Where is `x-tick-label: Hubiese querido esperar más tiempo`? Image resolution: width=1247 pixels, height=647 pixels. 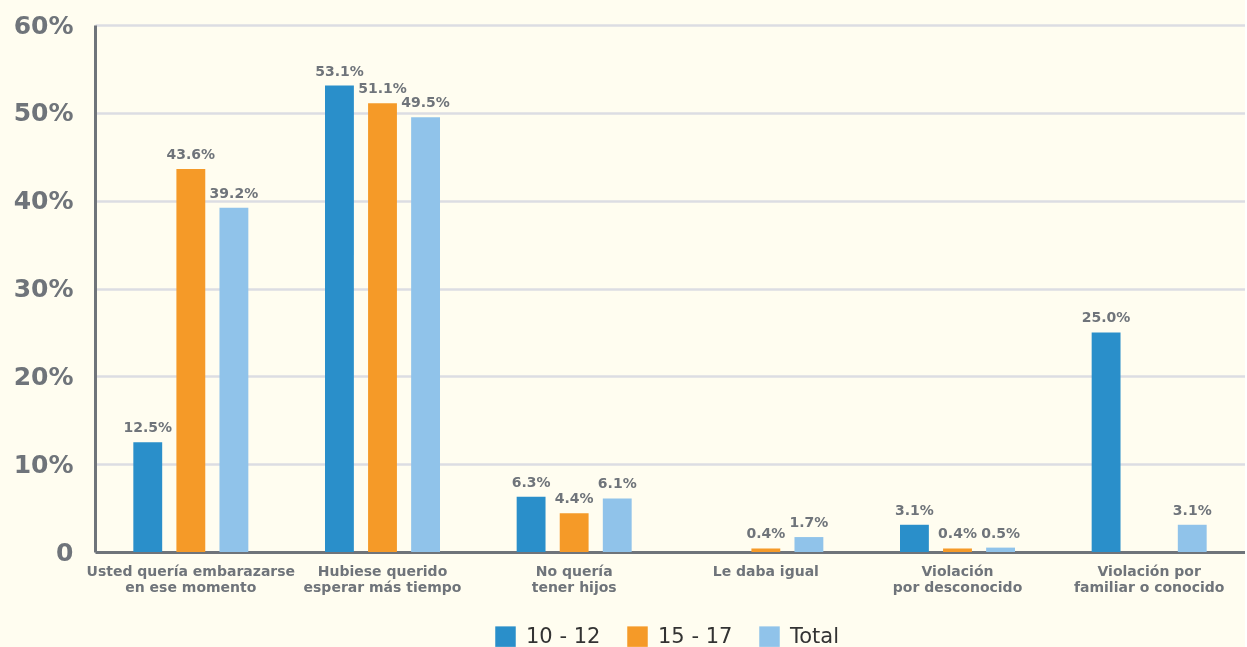 x-tick-label: Hubiese querido esperar más tiempo is located at coordinates (382, 578).